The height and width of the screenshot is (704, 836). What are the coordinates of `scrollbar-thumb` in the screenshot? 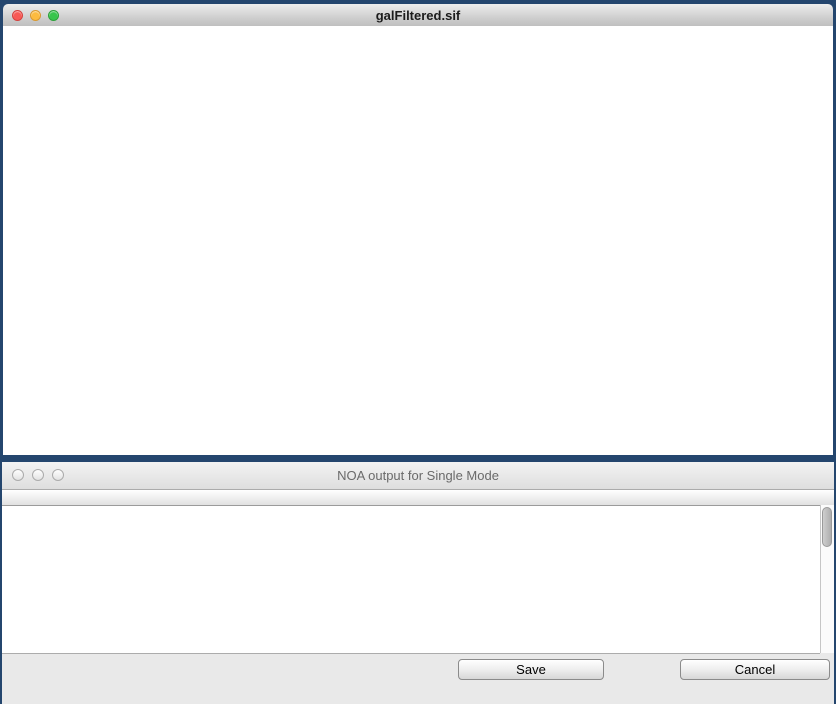 It's located at (827, 527).